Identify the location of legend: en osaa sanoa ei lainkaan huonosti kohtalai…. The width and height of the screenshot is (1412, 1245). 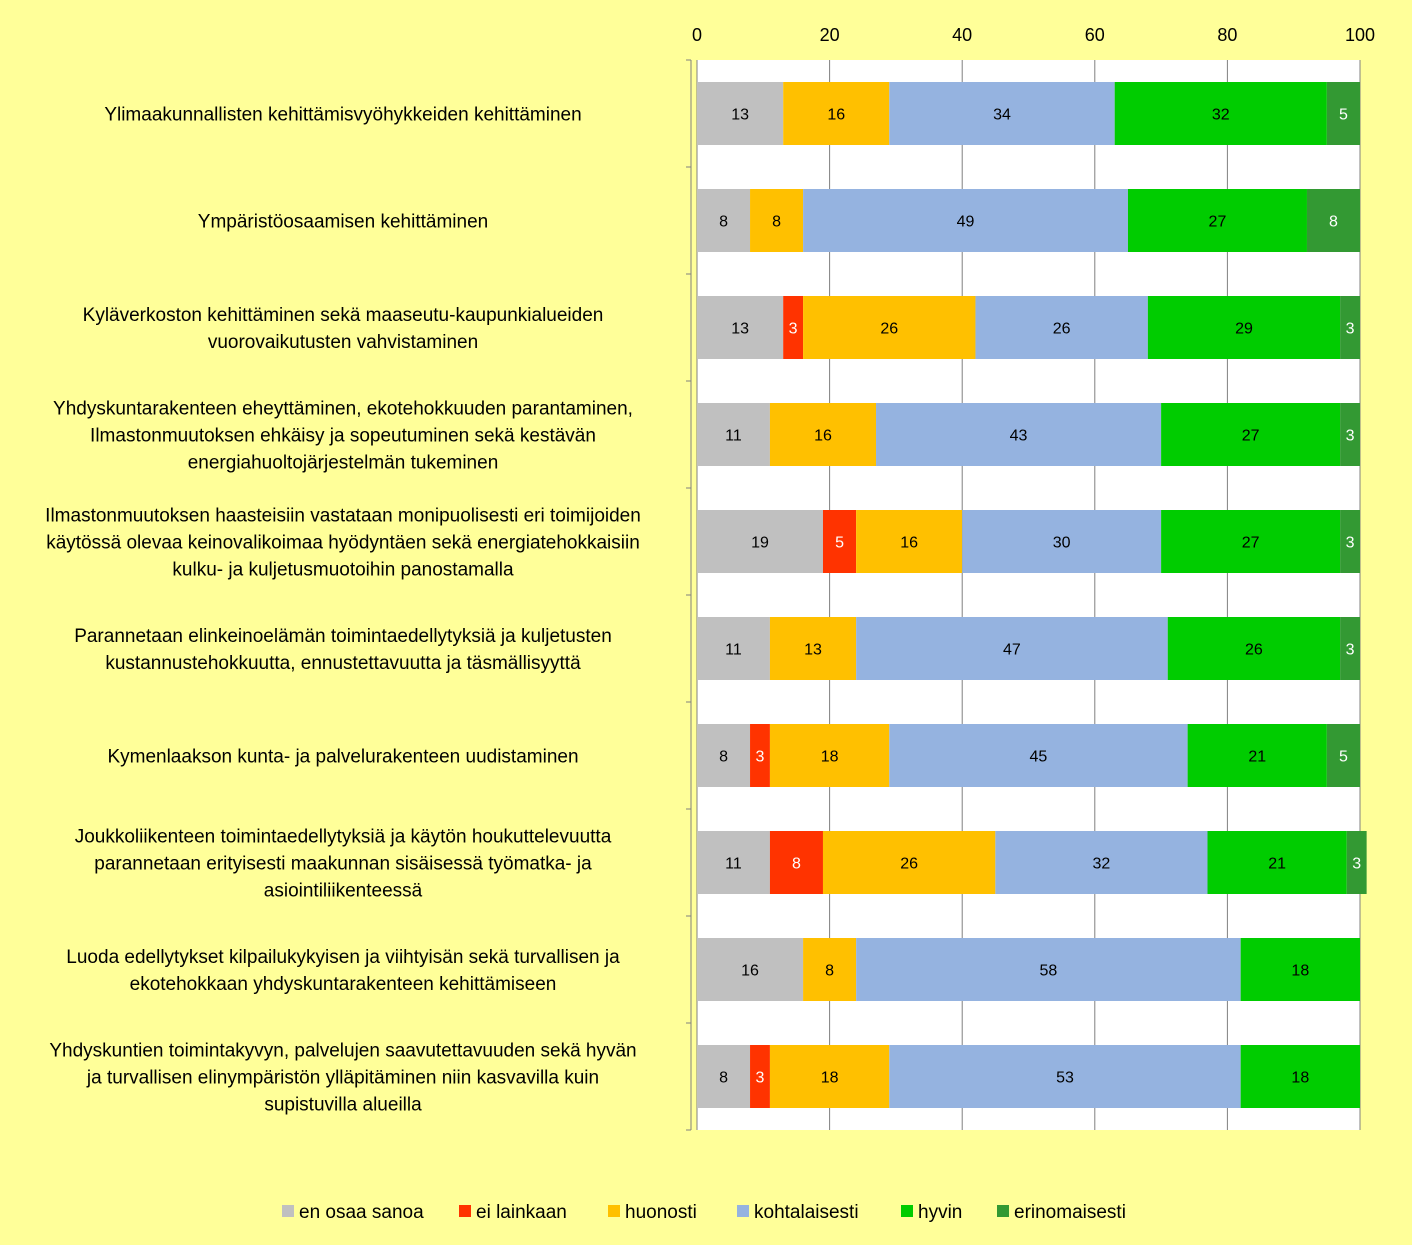
(704, 1212).